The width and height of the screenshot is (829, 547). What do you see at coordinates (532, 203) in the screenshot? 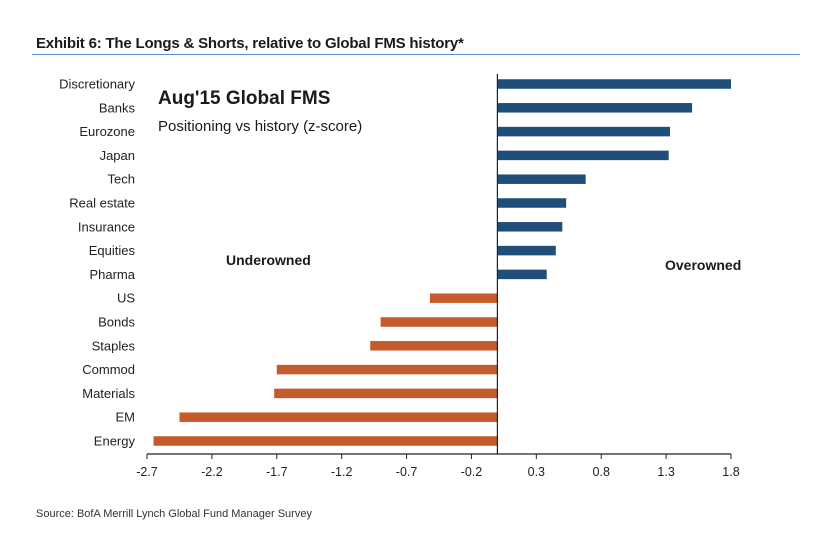
I see `bar-real-estate` at bounding box center [532, 203].